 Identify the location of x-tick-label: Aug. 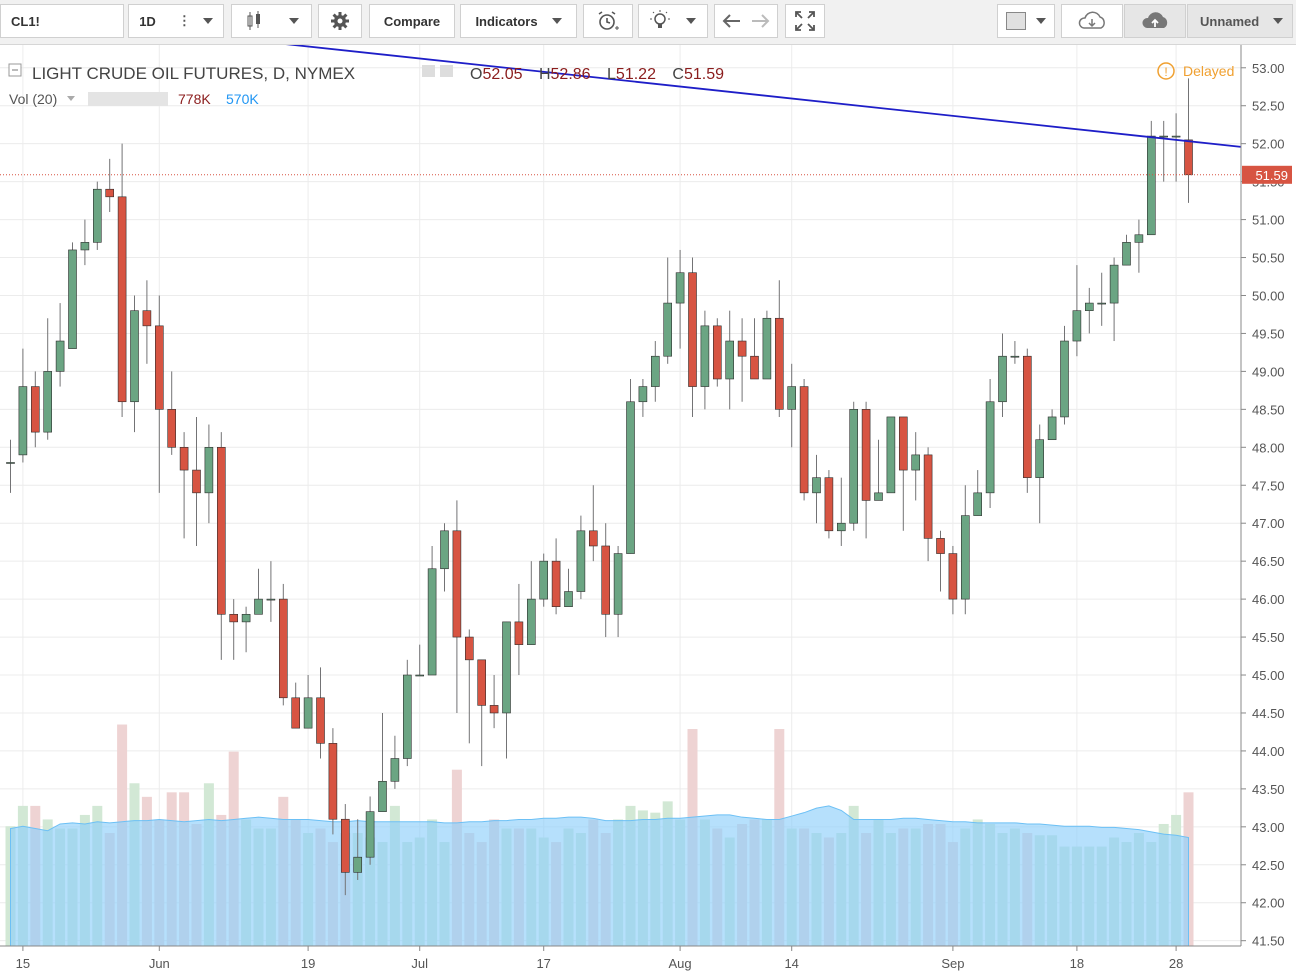
(680, 963).